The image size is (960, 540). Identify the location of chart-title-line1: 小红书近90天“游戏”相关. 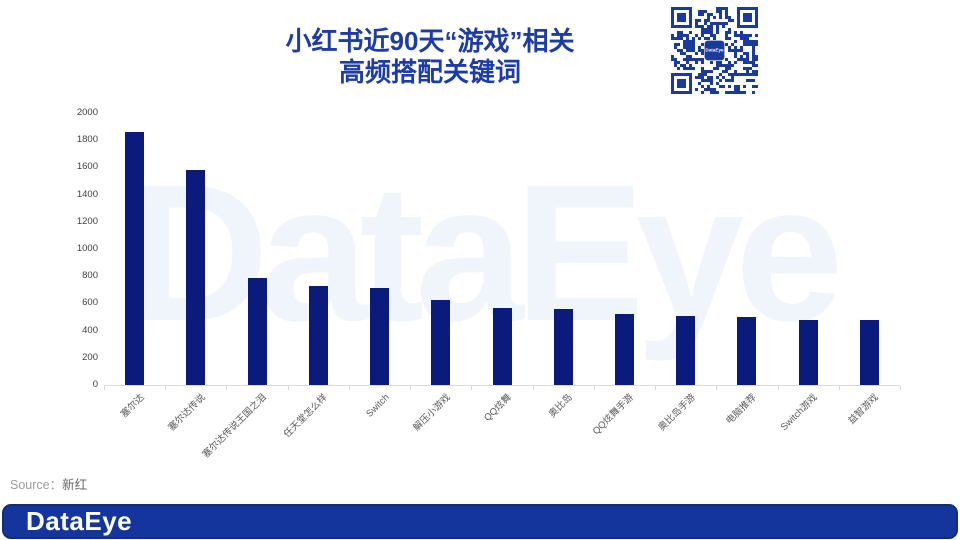
(430, 41).